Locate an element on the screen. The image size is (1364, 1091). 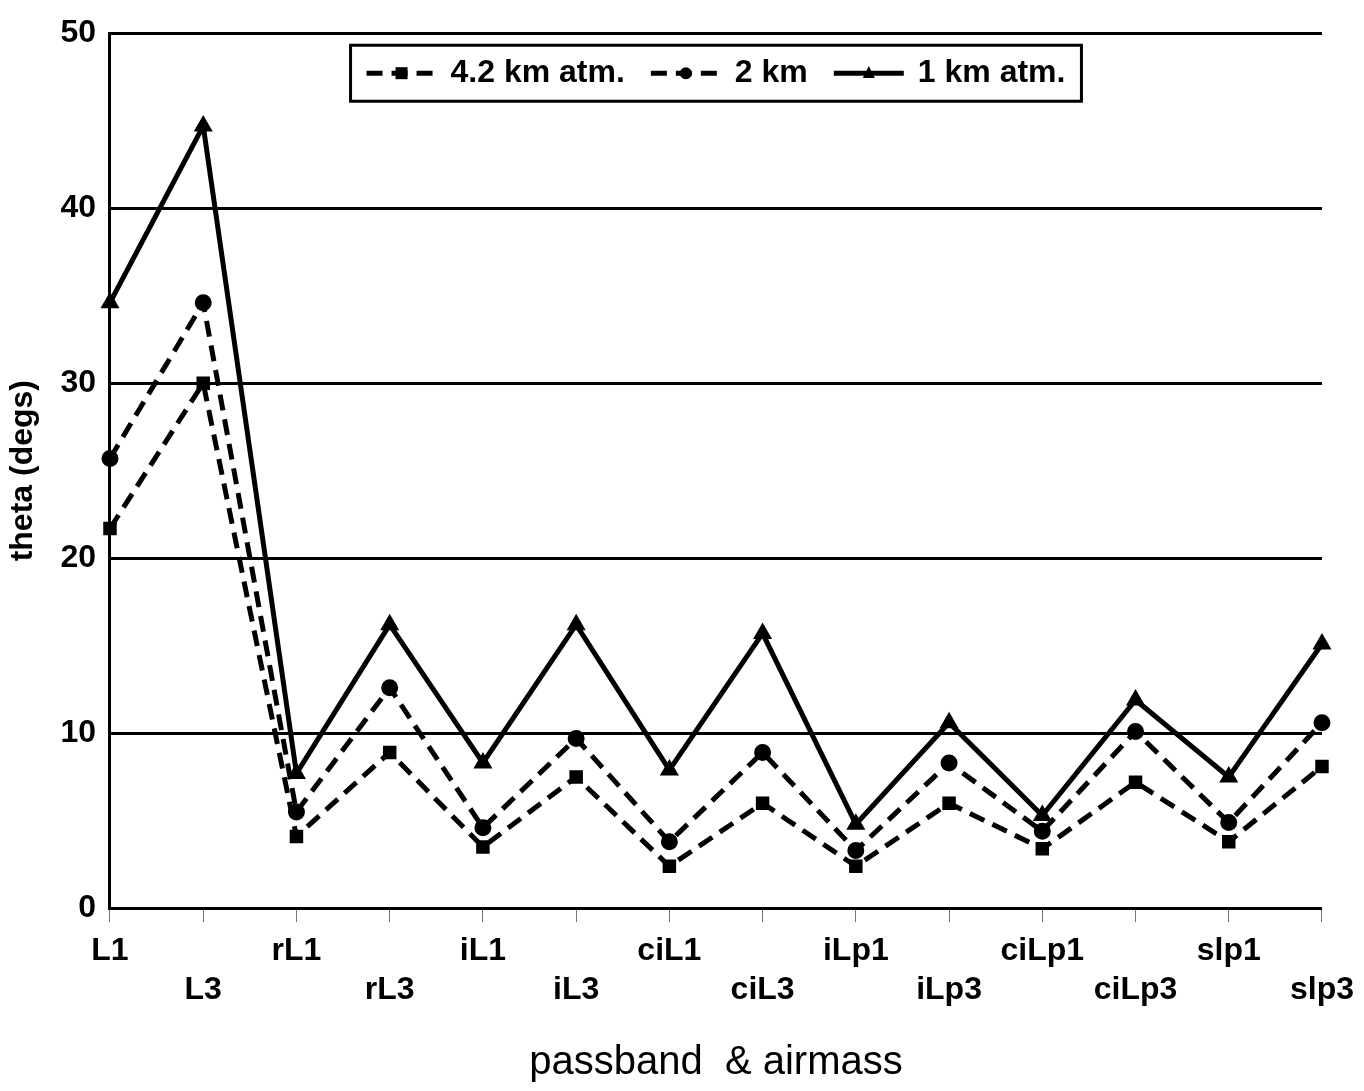
x-tick-label: ciL3 is located at coordinates (762, 987).